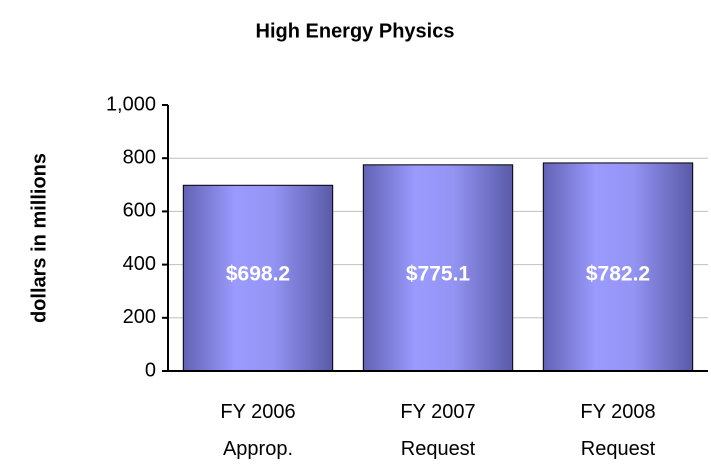 The image size is (711, 468). I want to click on data-label: $698.2, so click(258, 274).